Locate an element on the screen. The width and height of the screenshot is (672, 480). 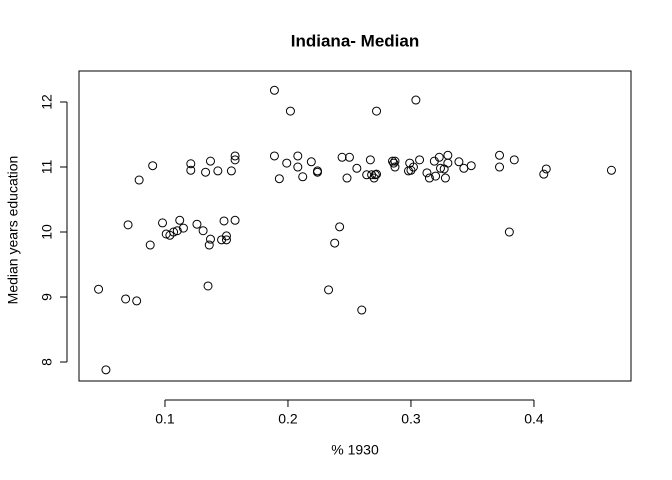
y-axis-label: Median years education is located at coordinates (13, 230).